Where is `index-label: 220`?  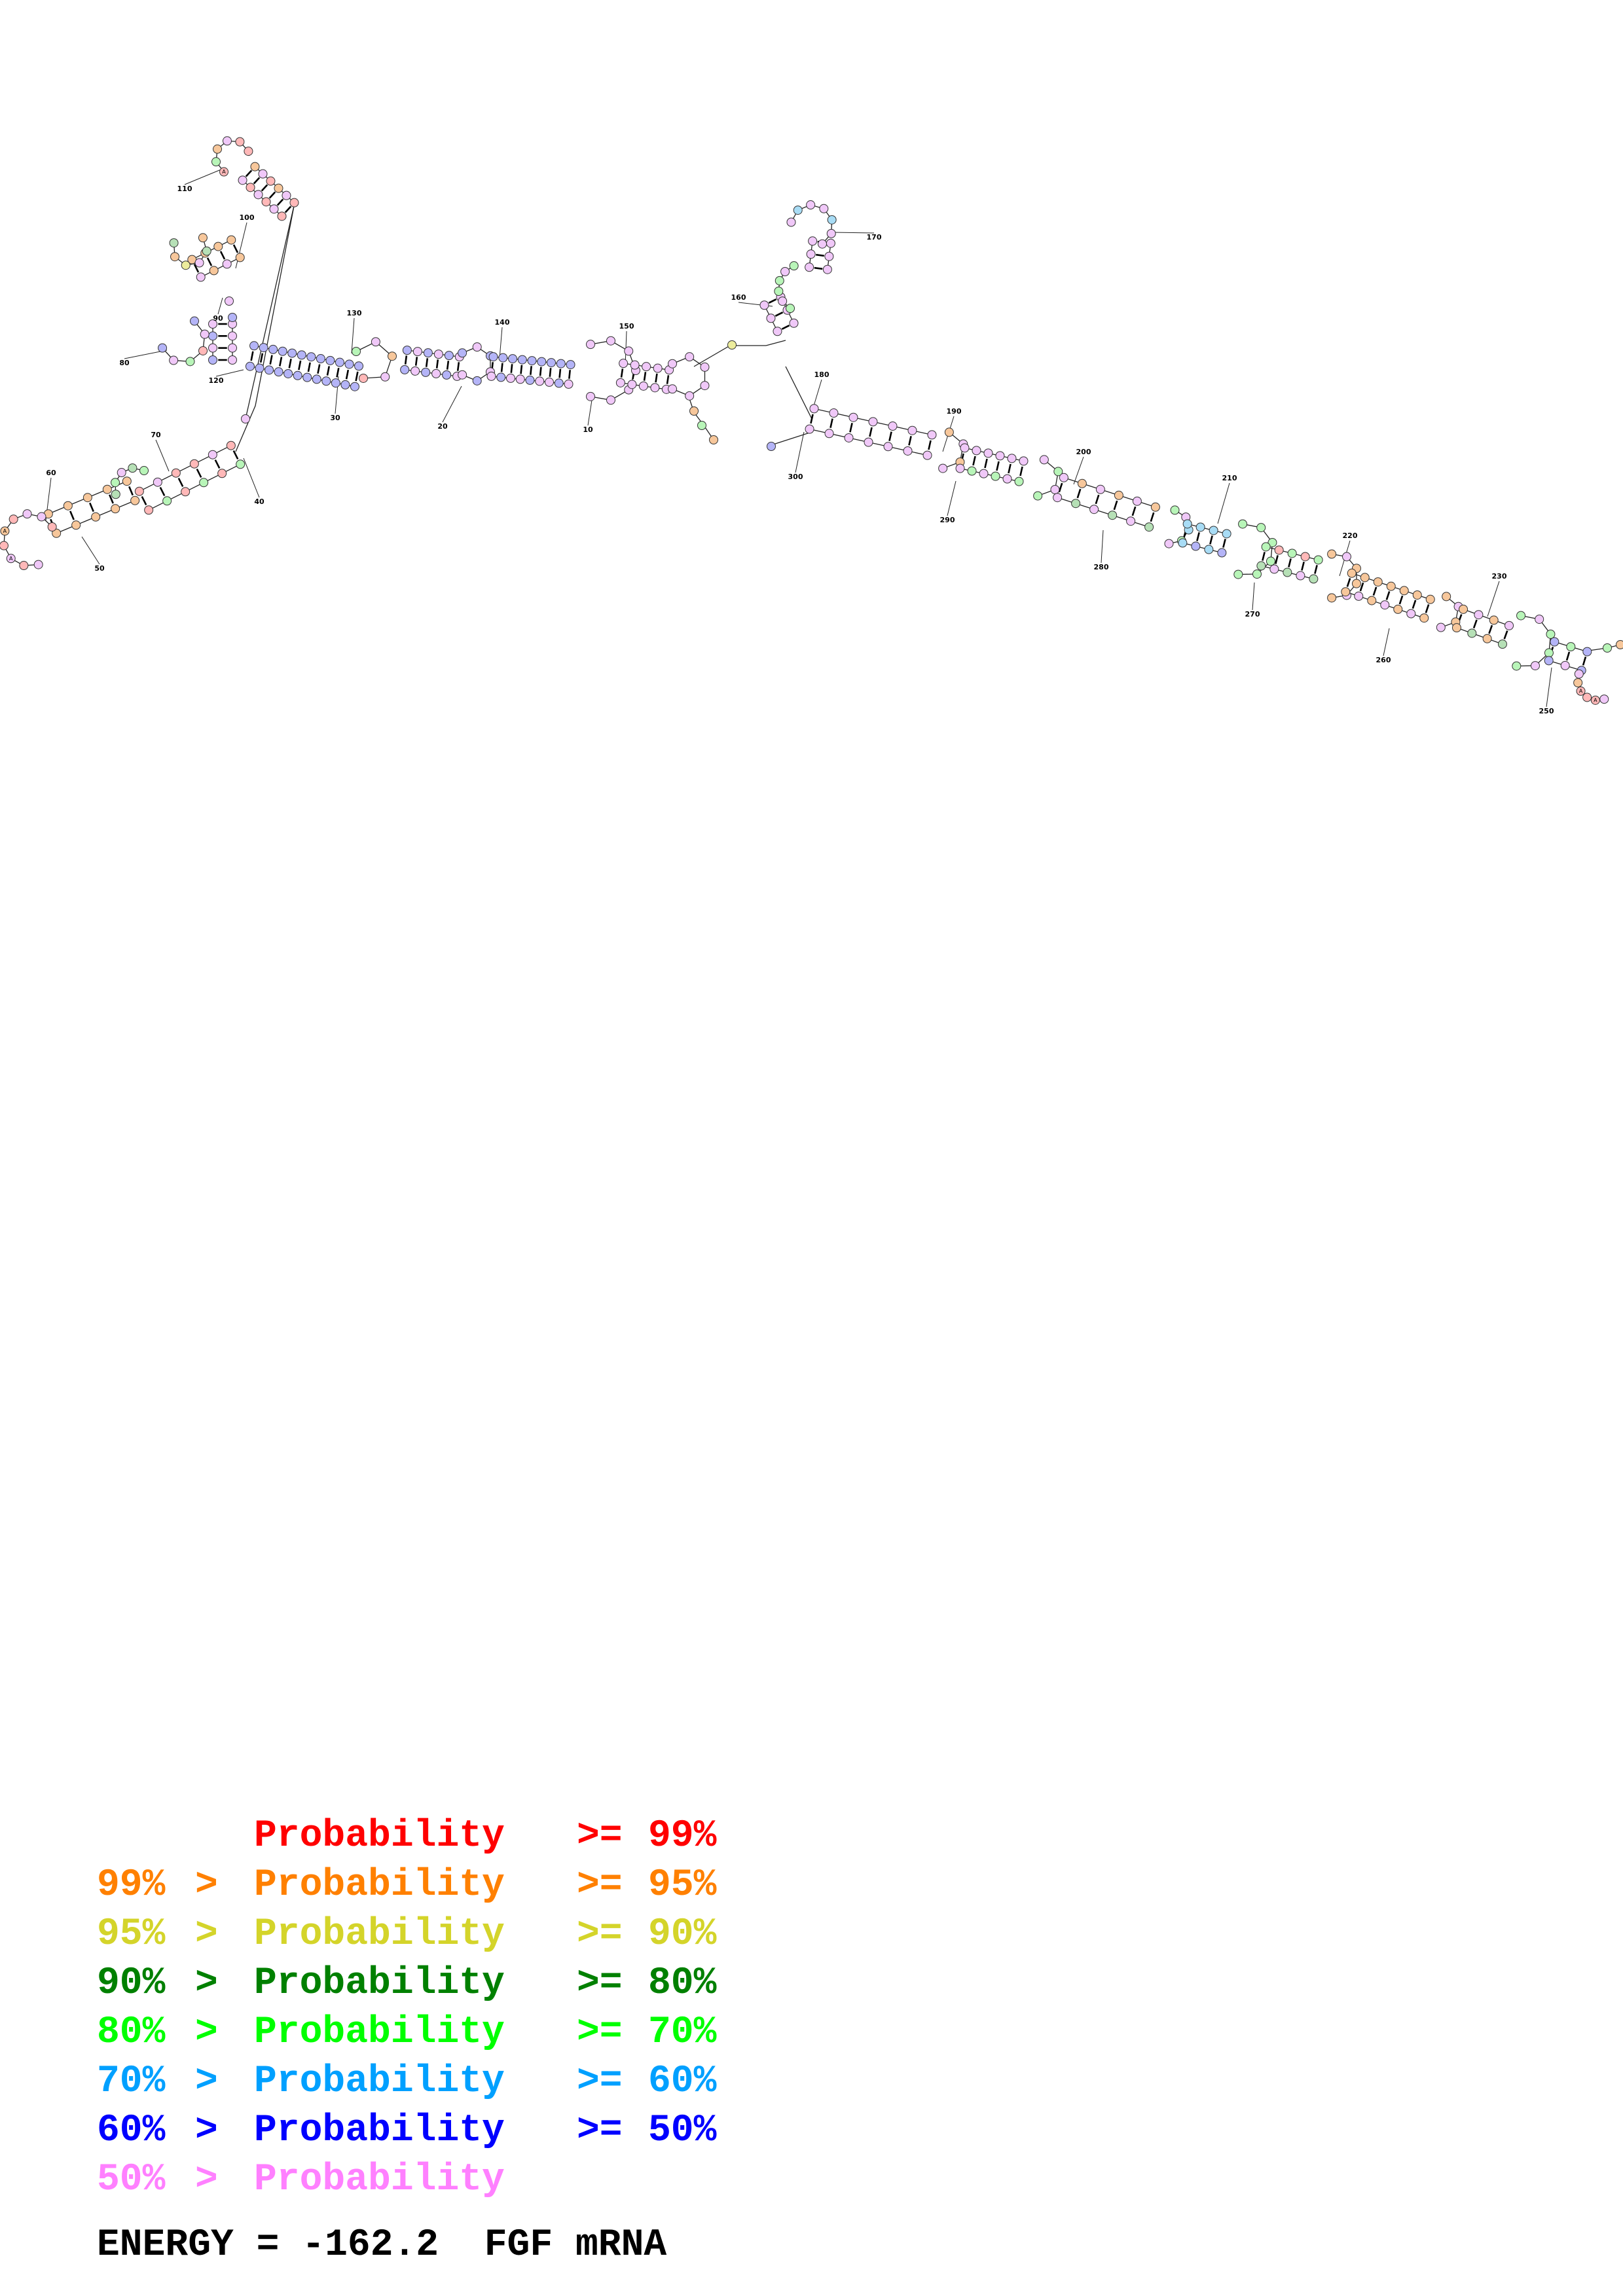
index-label: 220 is located at coordinates (1350, 535).